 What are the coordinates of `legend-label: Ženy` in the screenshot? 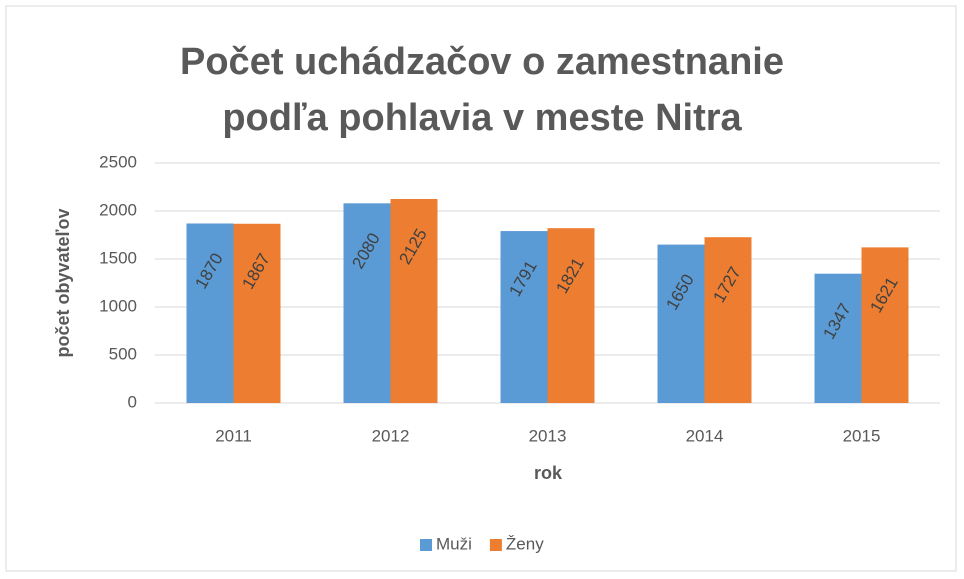 It's located at (525, 543).